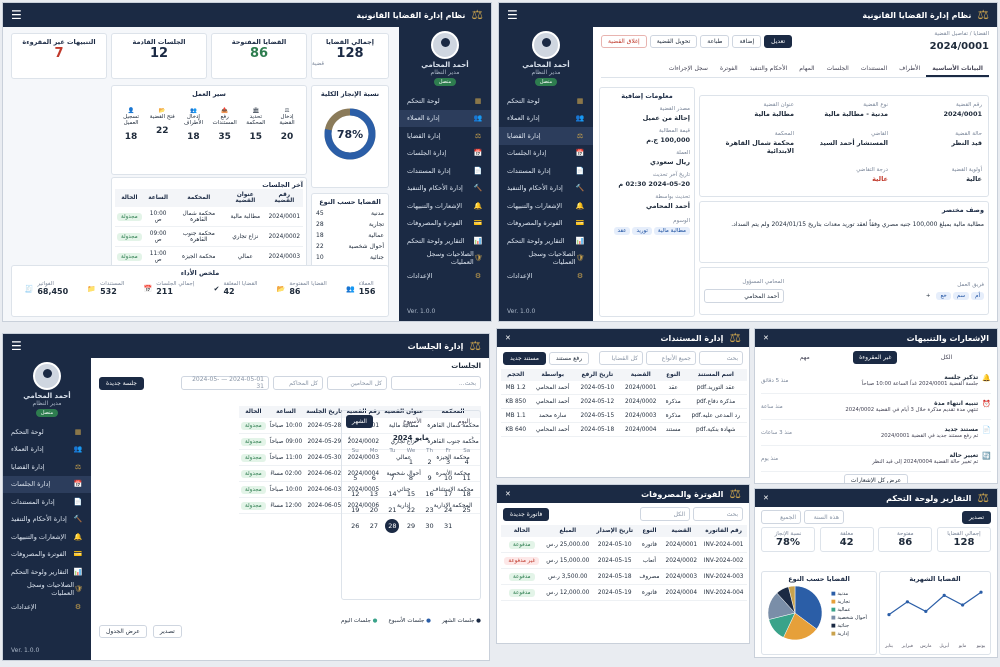 The image size is (1000, 667). What do you see at coordinates (466, 494) in the screenshot?
I see `calendar-day: 18` at bounding box center [466, 494].